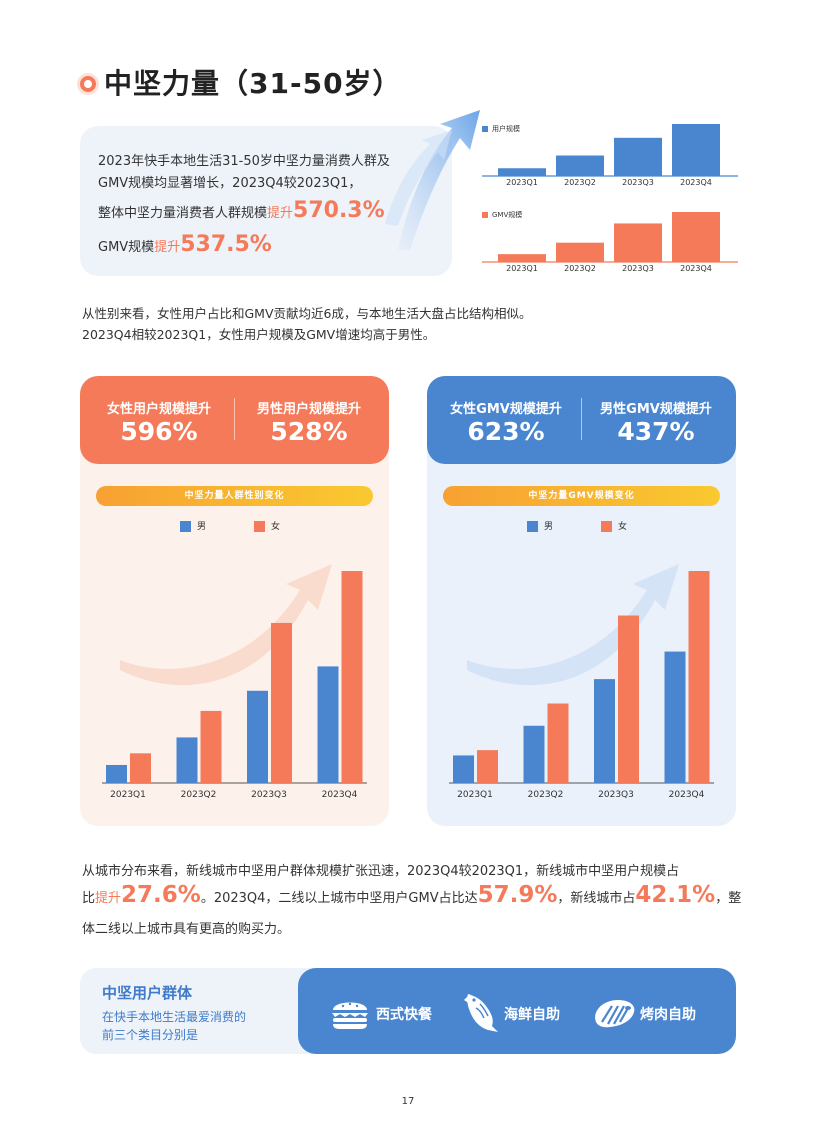 The image size is (816, 1145). I want to click on intro-line-4: GMV规模提升537.5%, so click(185, 244).